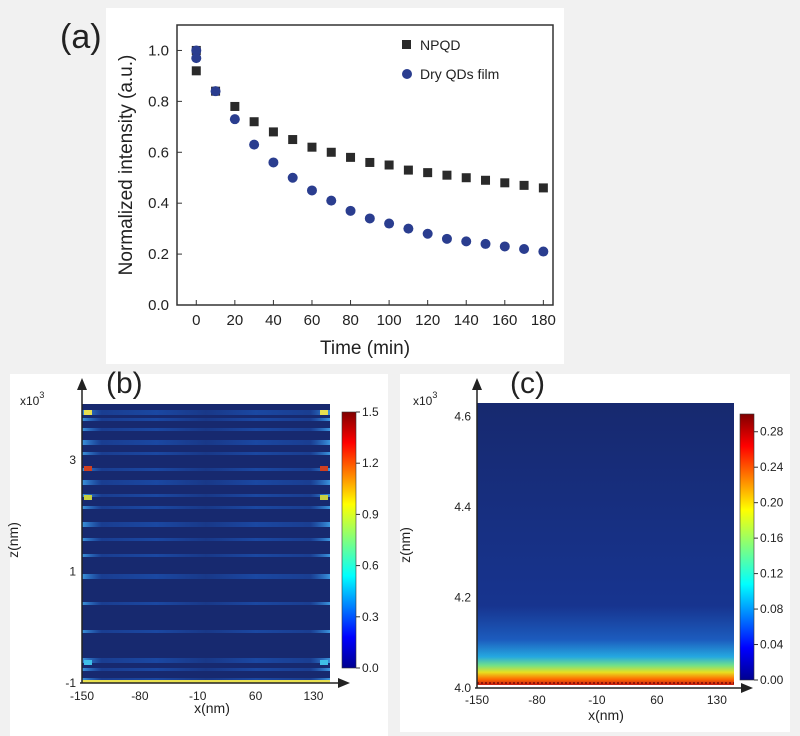  I want to click on x-tick-label: 140, so click(466, 320).